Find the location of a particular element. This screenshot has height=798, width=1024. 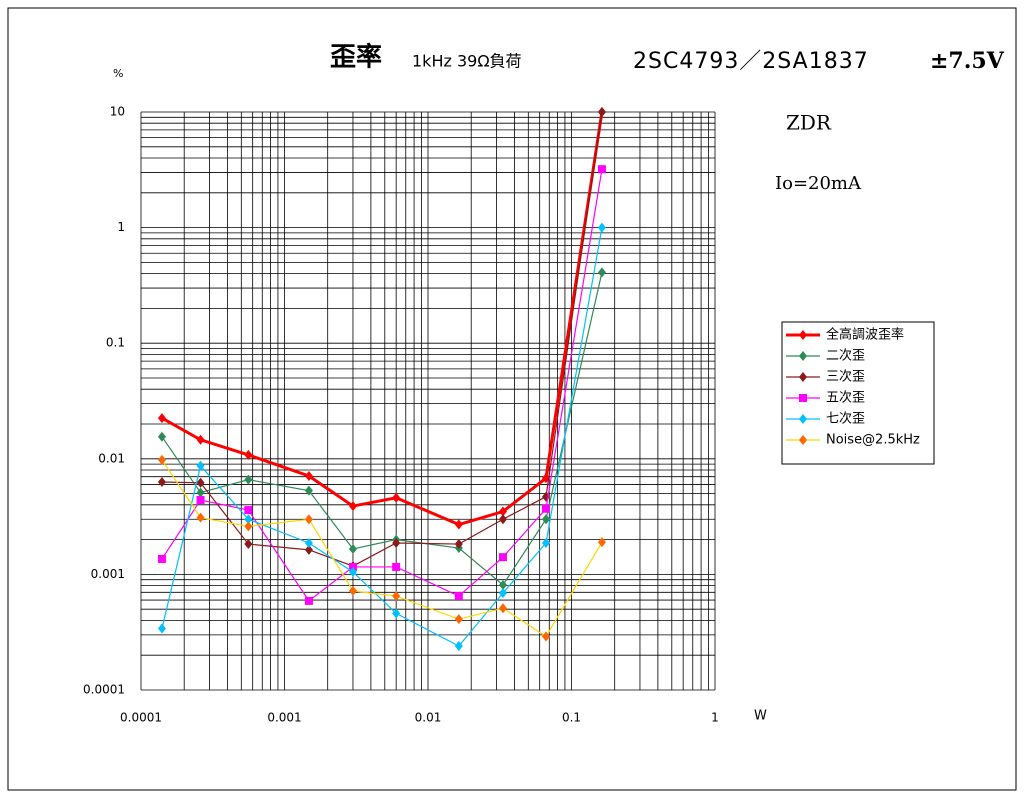

y-tick-label: 0.001 is located at coordinates (108, 574).